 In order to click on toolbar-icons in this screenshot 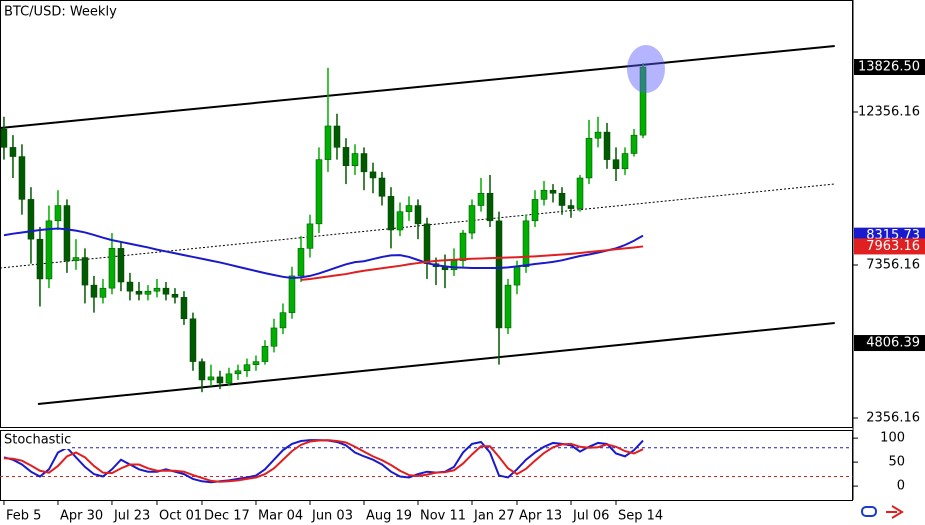, I will do `click(882, 512)`.